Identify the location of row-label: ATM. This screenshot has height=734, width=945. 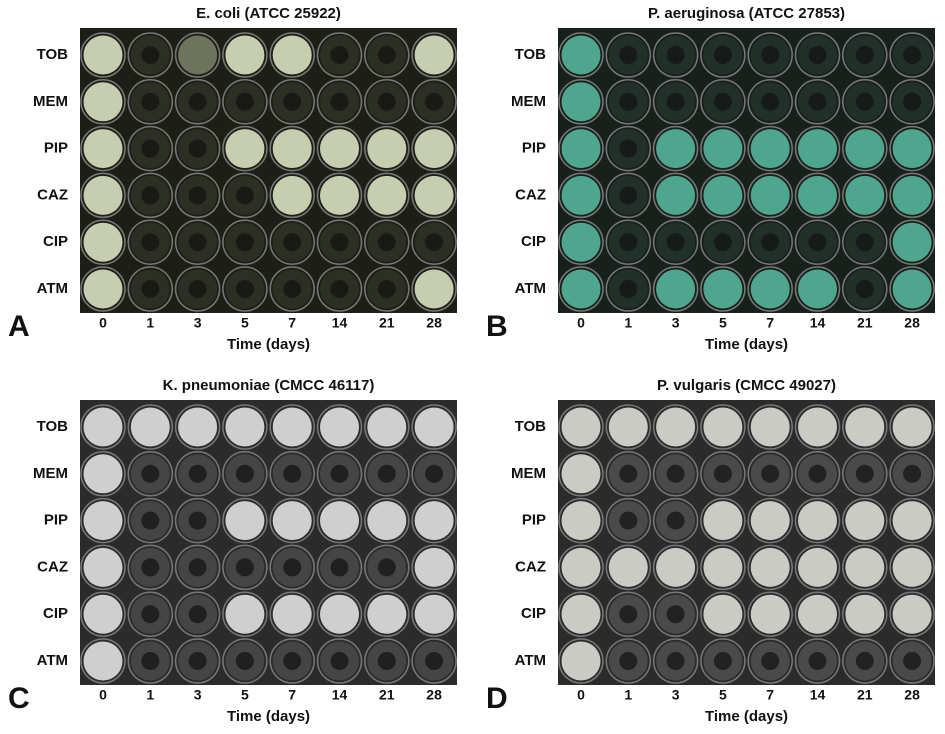
(52, 660).